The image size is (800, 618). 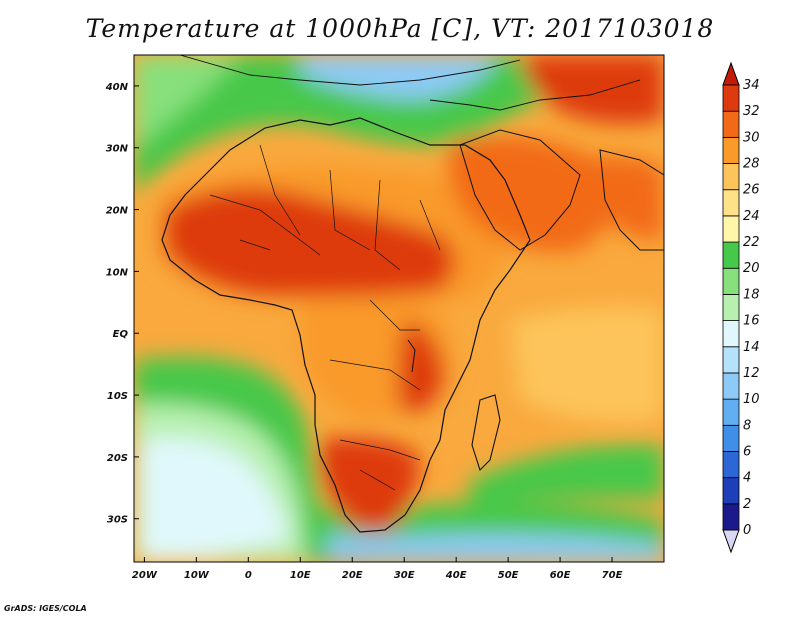 I want to click on colorbar-top-triangle, so click(x=731, y=73).